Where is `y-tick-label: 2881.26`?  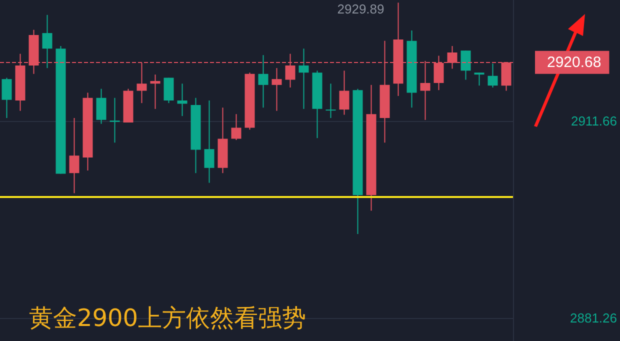 y-tick-label: 2881.26 is located at coordinates (593, 318).